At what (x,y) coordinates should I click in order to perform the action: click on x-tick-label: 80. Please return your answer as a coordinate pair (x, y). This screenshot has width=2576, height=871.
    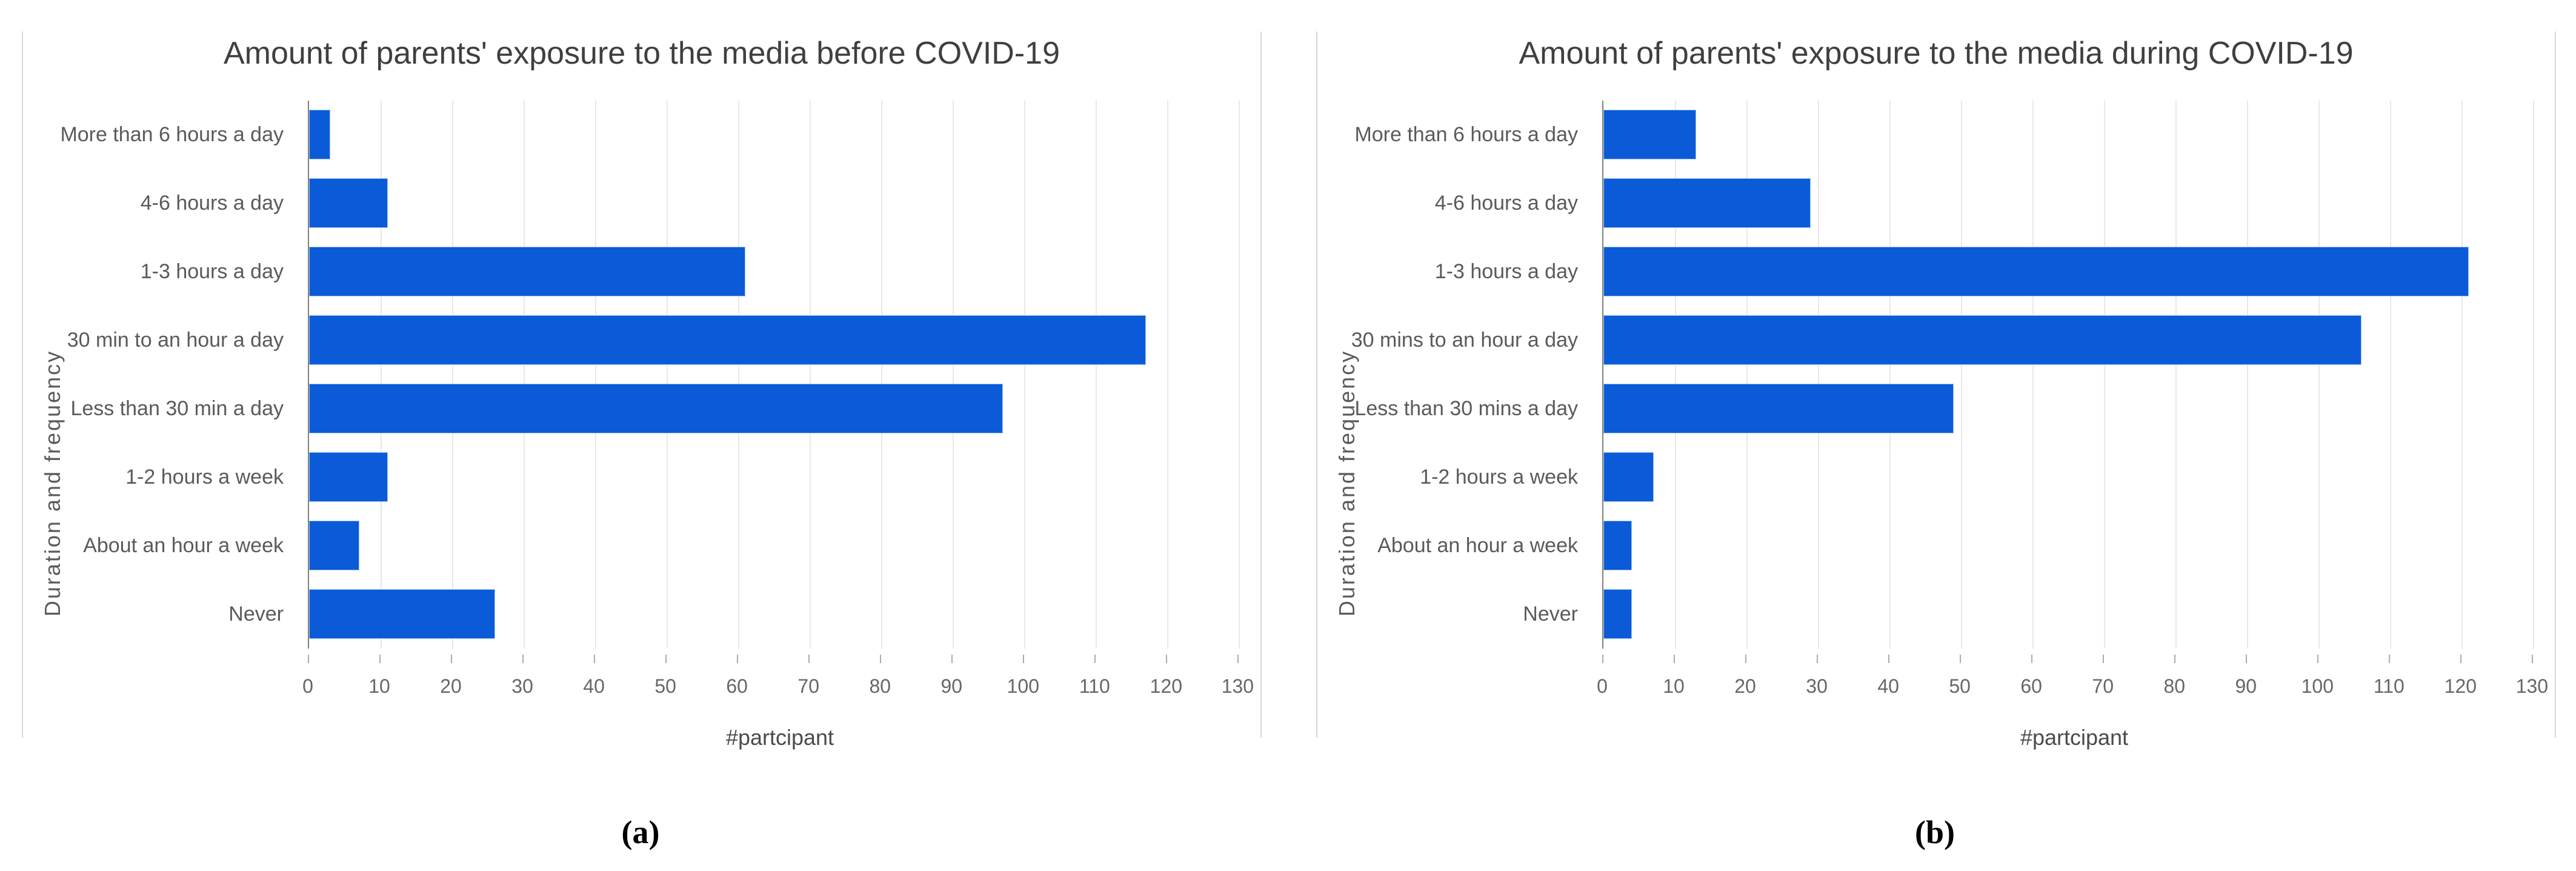
    Looking at the image, I should click on (2174, 686).